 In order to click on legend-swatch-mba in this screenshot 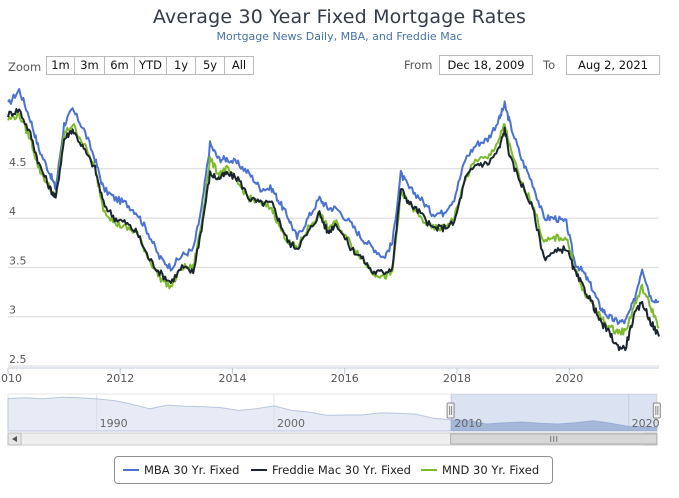, I will do `click(131, 469)`.